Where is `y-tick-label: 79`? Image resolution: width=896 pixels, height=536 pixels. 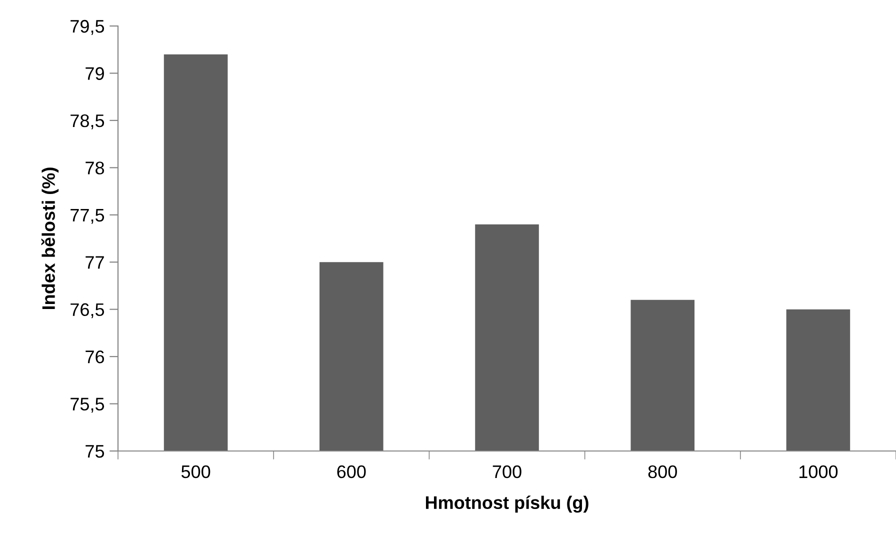 y-tick-label: 79 is located at coordinates (95, 73).